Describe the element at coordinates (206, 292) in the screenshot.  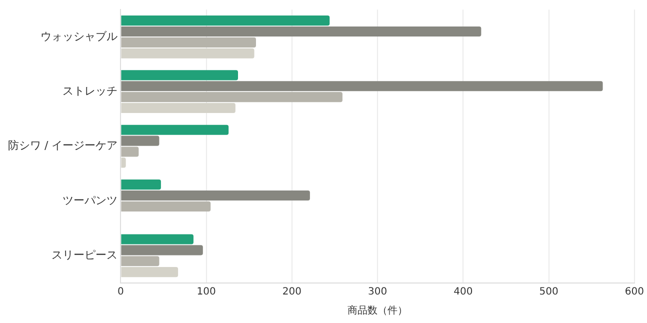
I see `x-tick-label: 100` at that location.